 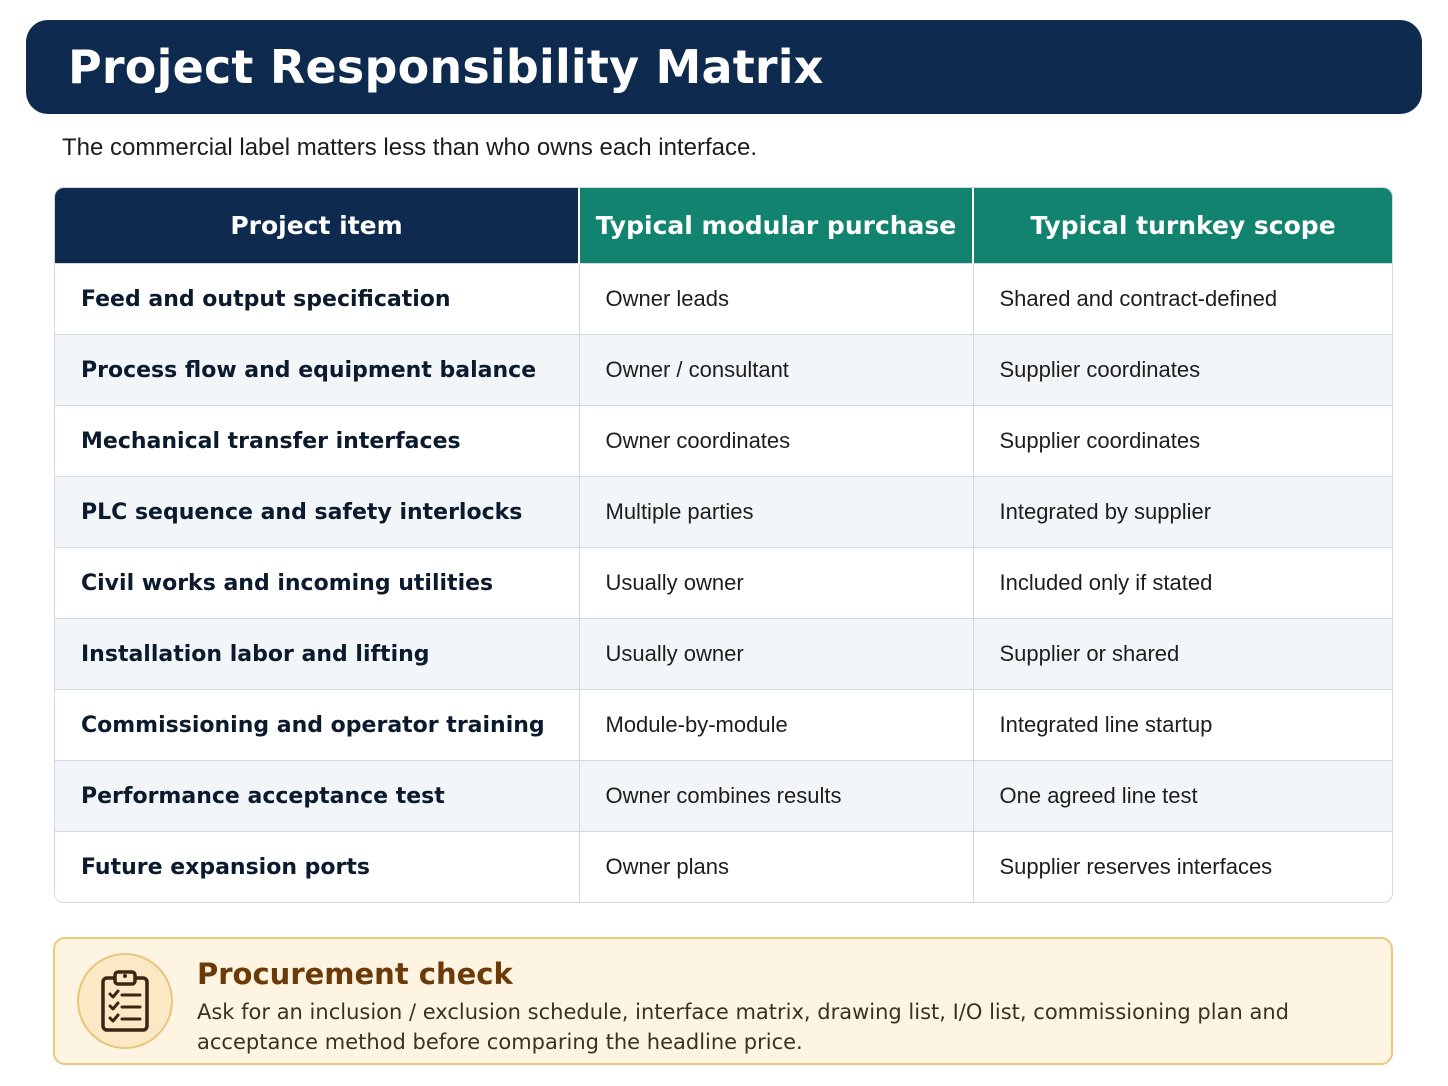 I want to click on modular-cell: Owner coordinates, so click(x=776, y=441).